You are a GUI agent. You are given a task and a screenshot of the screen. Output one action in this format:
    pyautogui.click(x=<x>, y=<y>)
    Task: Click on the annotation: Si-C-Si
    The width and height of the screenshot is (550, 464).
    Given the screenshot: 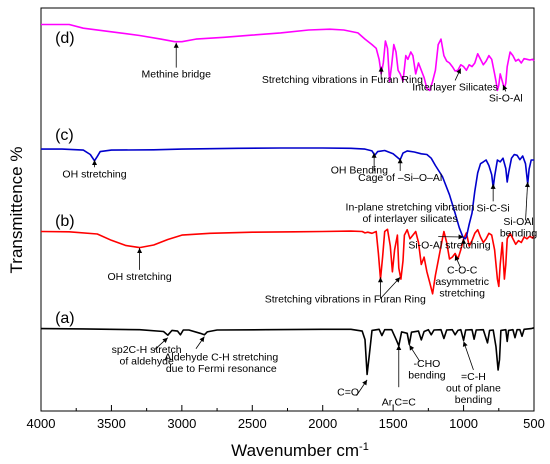 What is the action you would take?
    pyautogui.click(x=493, y=198)
    